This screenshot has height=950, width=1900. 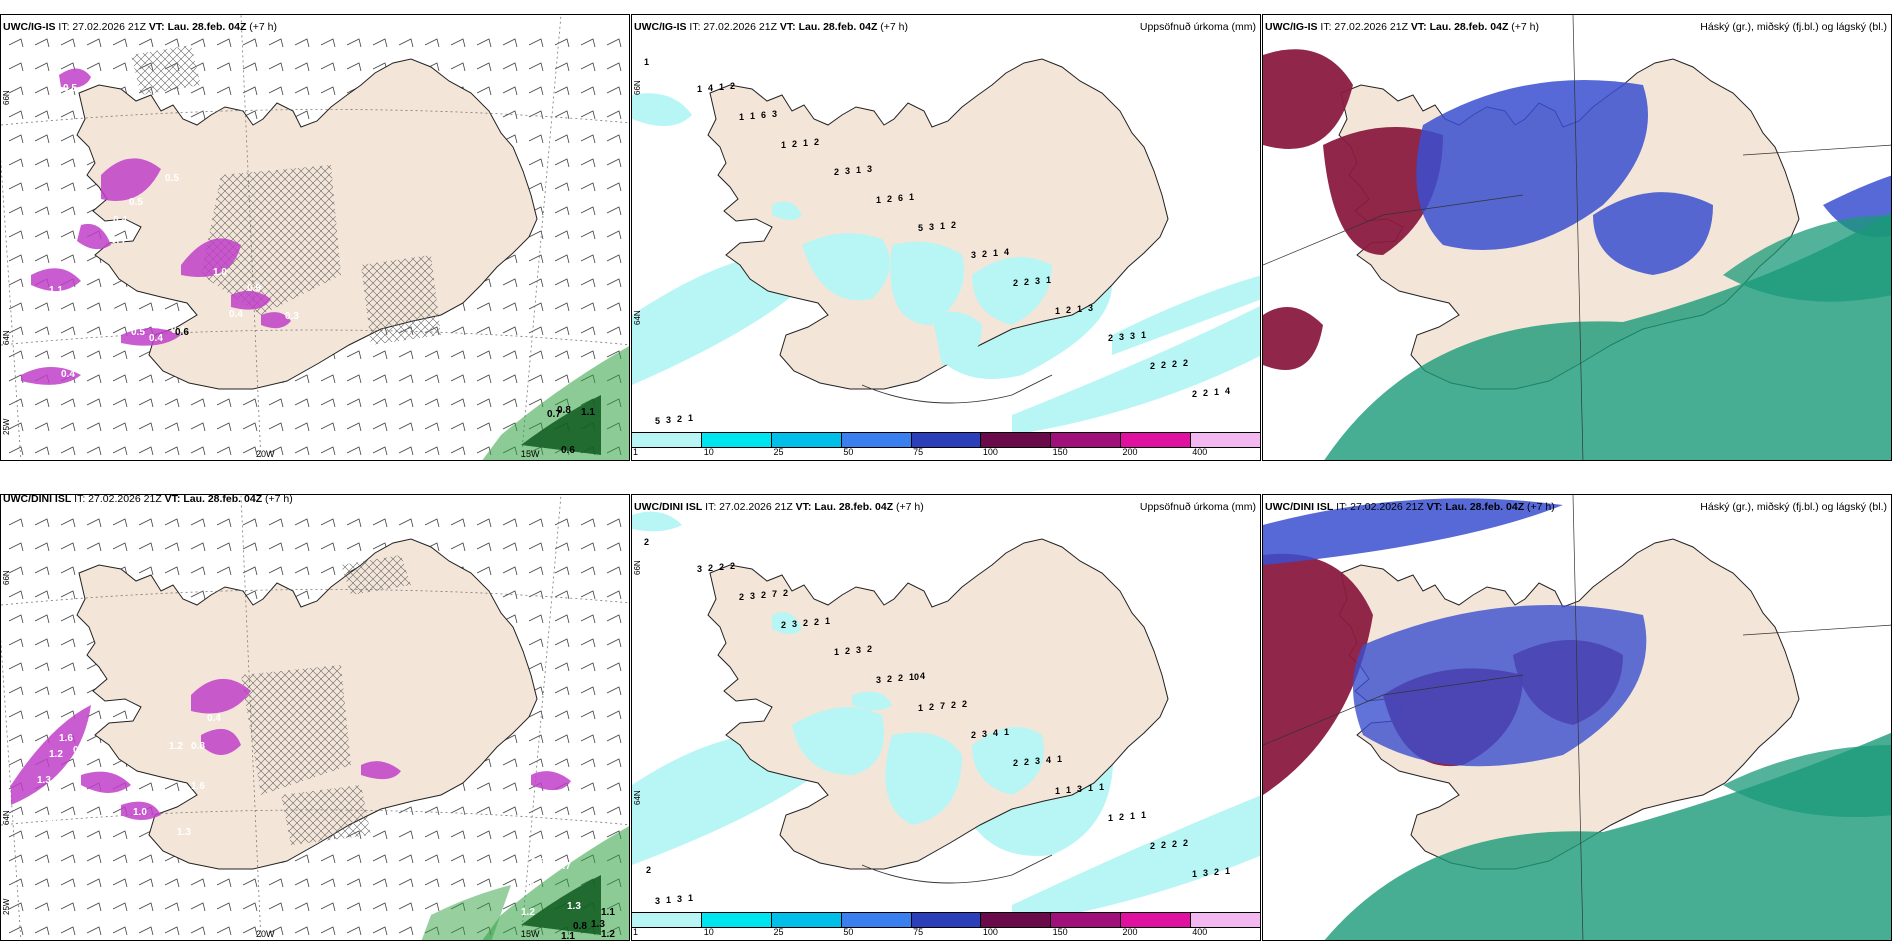 I want to click on lat-label: 64N, so click(x=6, y=817).